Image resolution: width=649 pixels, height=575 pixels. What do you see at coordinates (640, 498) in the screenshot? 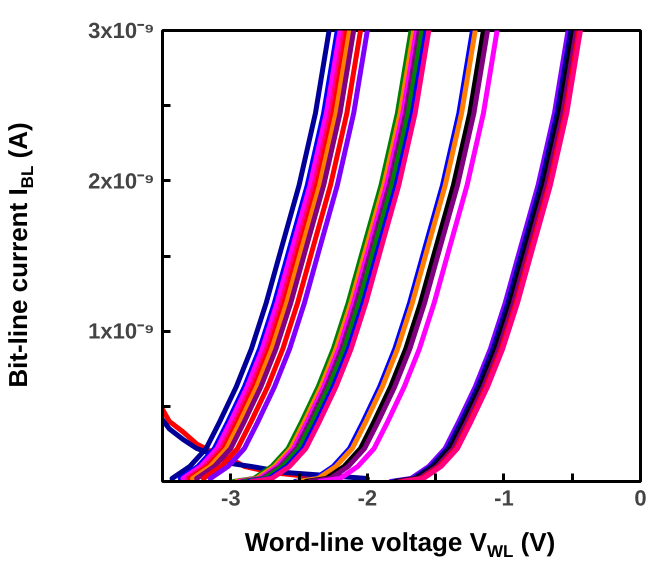
I see `x-tick-label: 0` at bounding box center [640, 498].